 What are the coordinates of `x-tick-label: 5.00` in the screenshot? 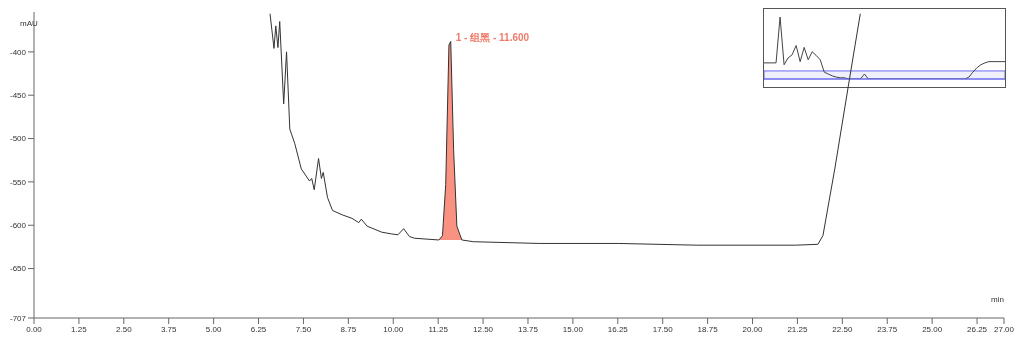 It's located at (213, 329).